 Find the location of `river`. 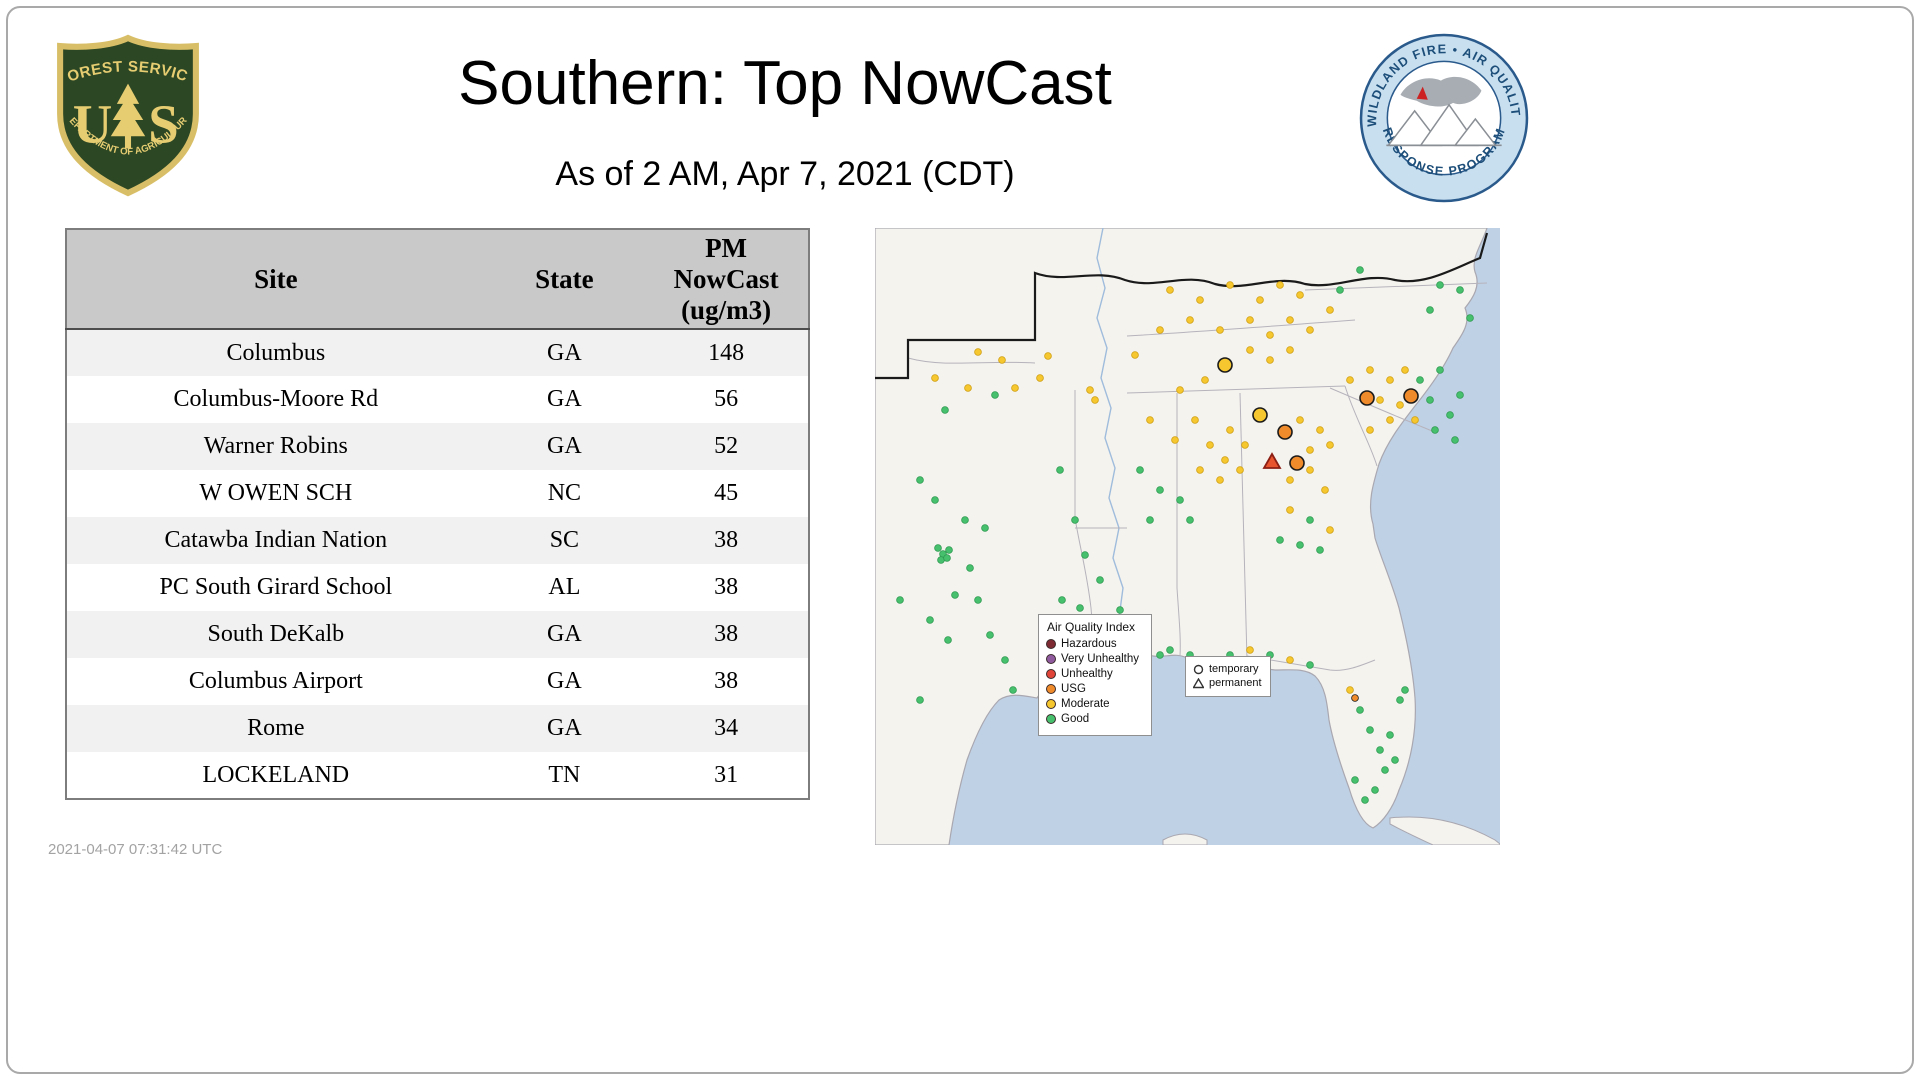

river is located at coordinates (1112, 447).